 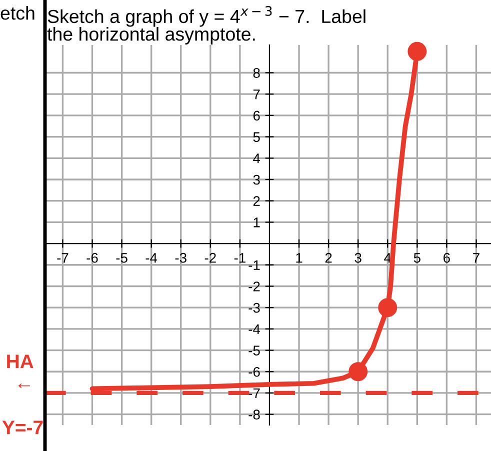 I want to click on x-tick-label: -2, so click(x=210, y=257).